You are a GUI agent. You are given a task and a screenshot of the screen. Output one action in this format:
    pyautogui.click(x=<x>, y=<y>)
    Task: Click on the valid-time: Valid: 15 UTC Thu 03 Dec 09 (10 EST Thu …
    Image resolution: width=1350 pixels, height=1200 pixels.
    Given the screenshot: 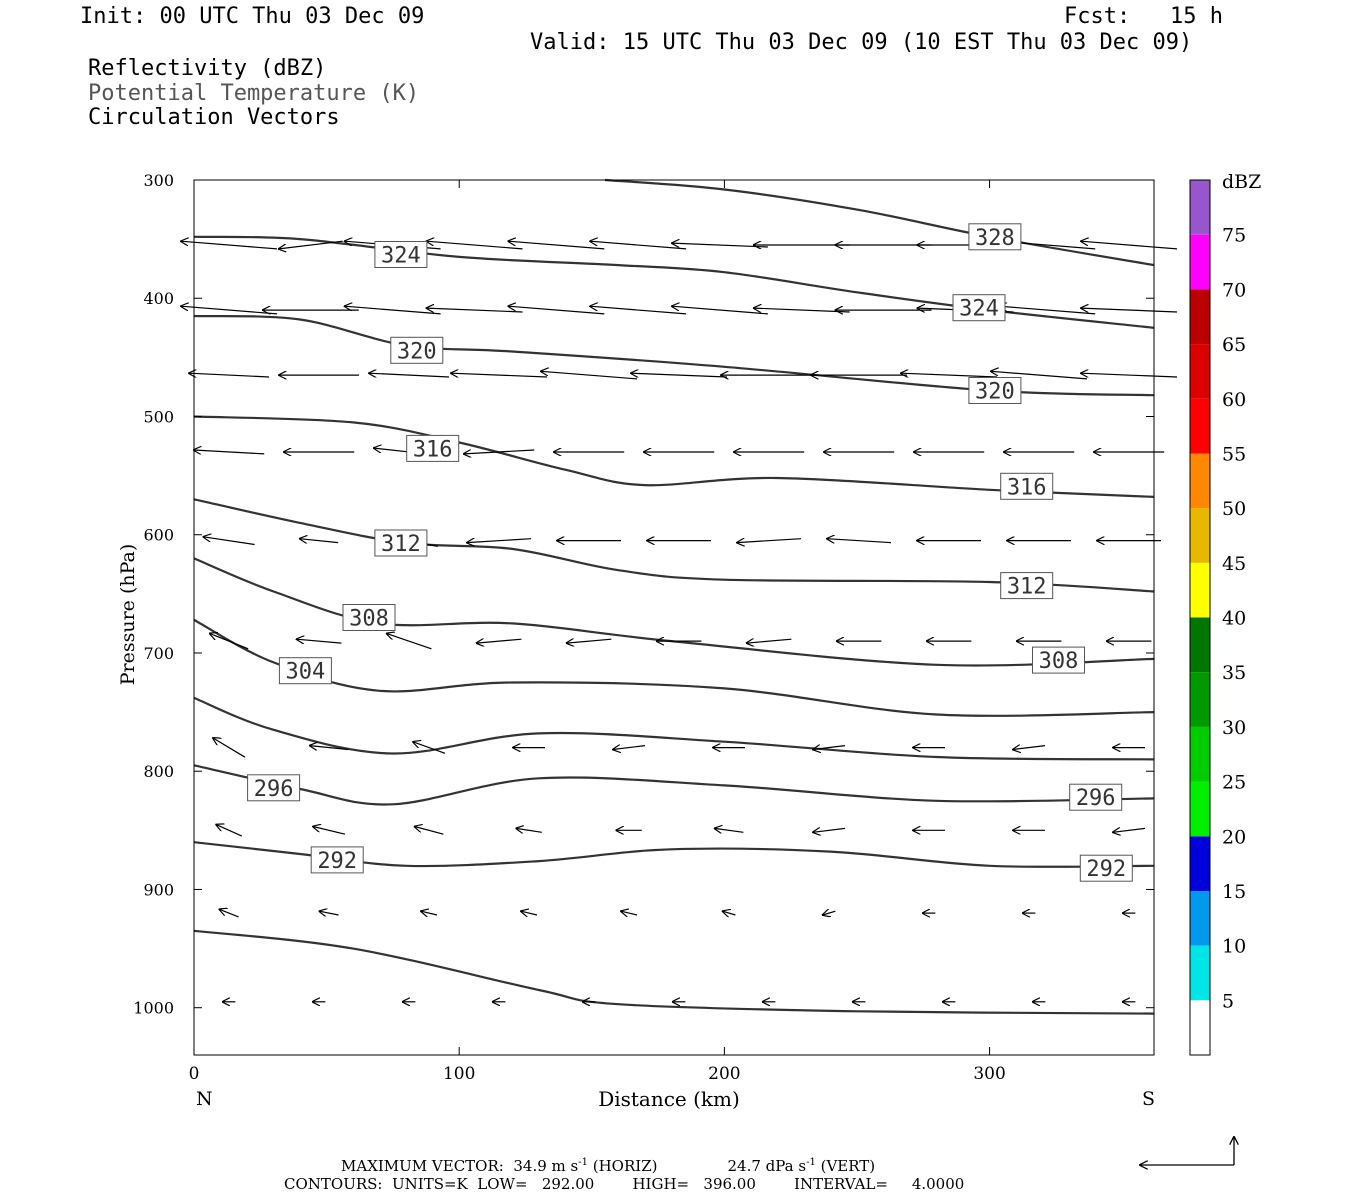 What is the action you would take?
    pyautogui.click(x=861, y=42)
    